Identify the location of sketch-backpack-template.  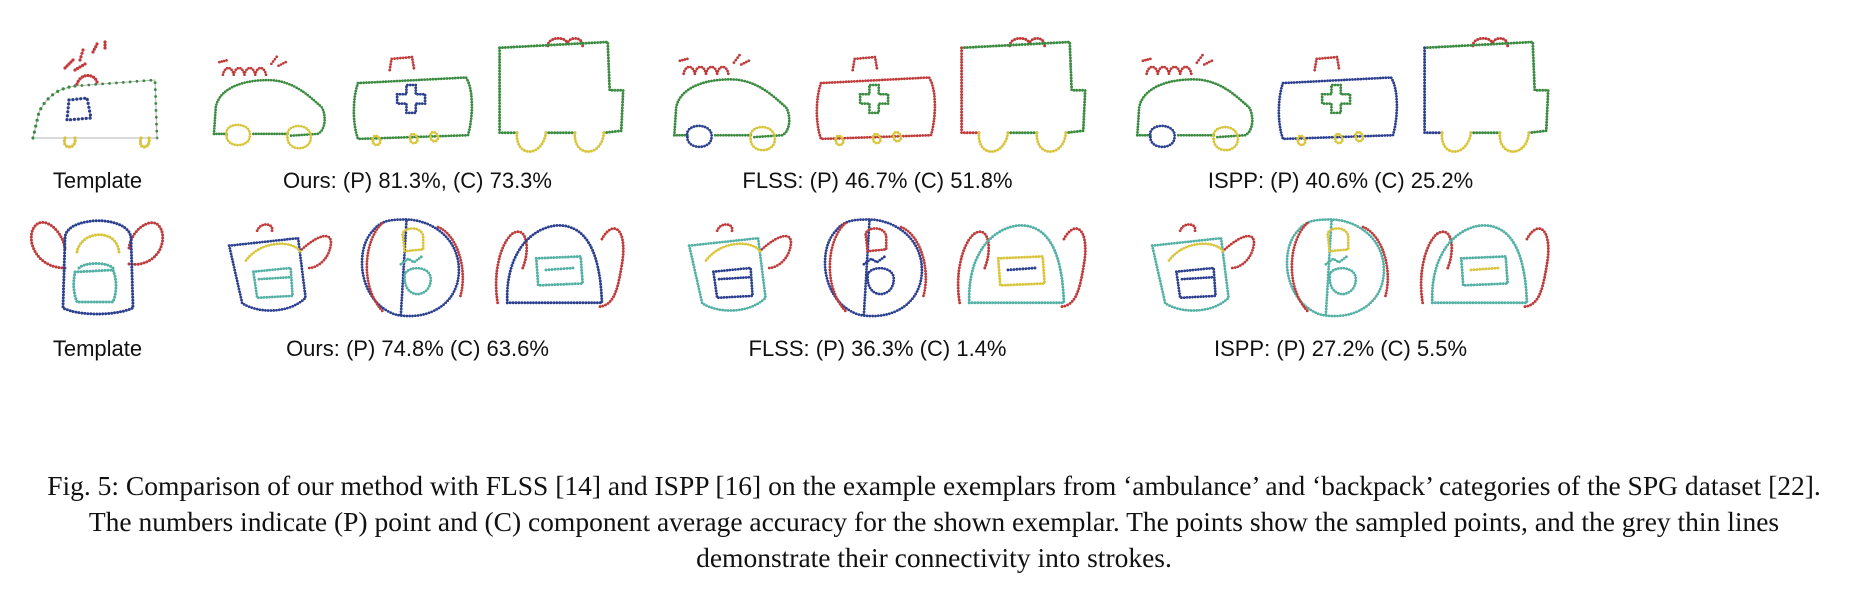
(97, 267).